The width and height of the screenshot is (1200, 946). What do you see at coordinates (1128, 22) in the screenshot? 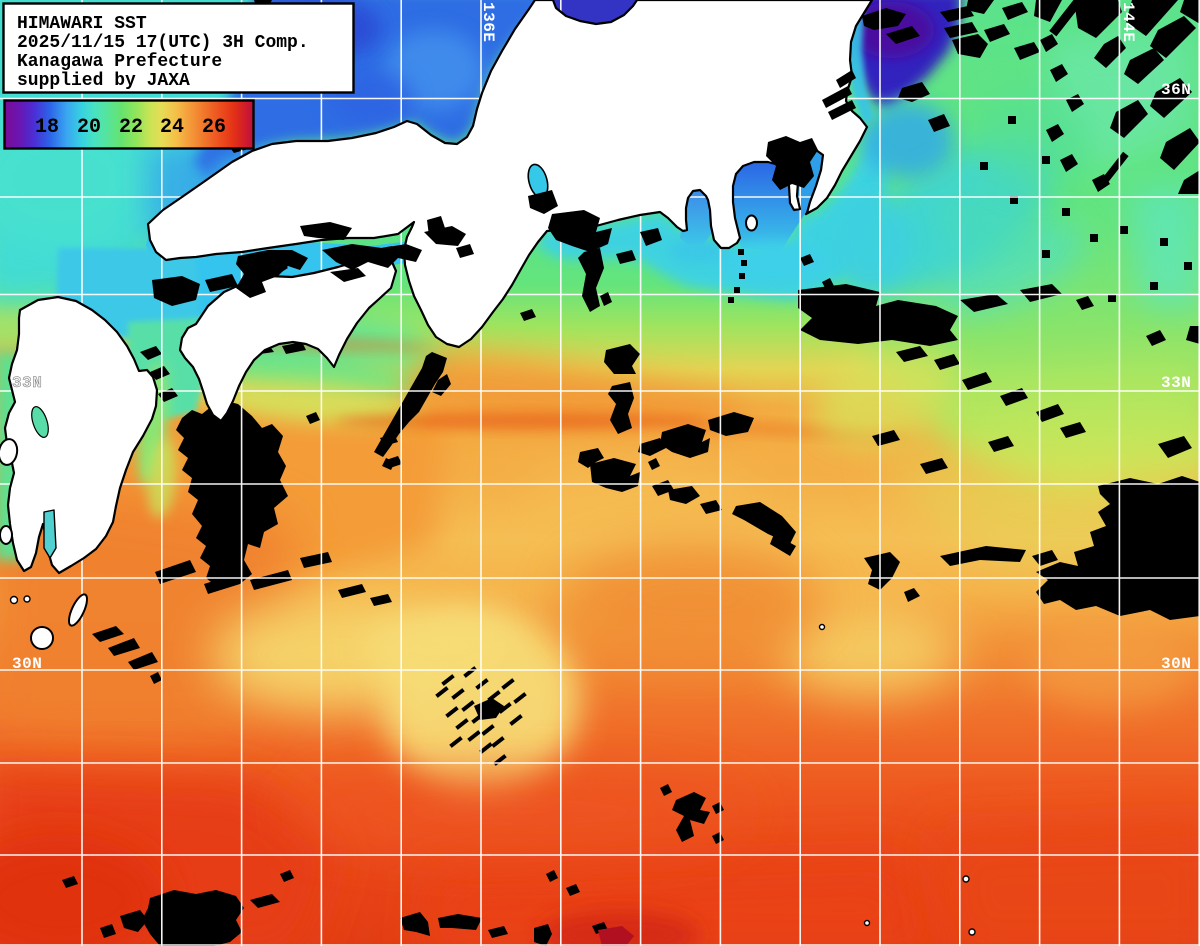
I see `svg-text: 144E` at bounding box center [1128, 22].